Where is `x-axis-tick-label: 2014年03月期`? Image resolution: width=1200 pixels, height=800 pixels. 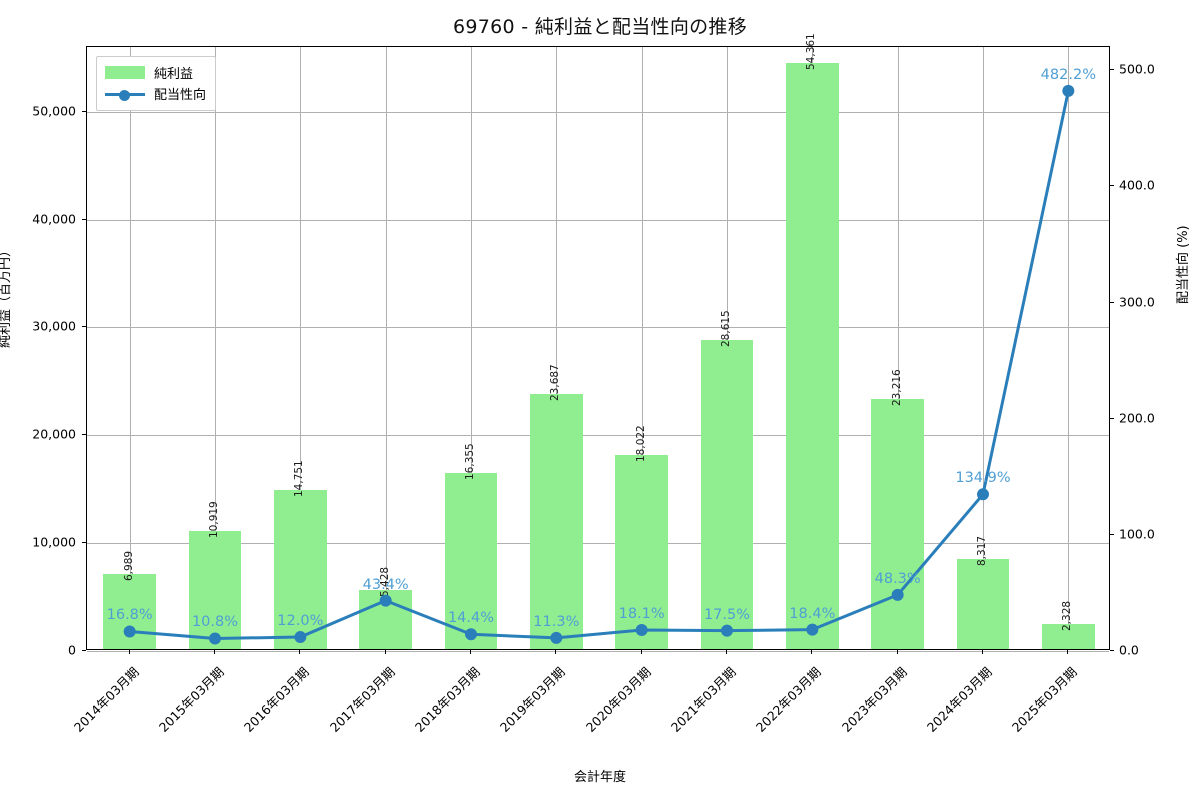
x-axis-tick-label: 2014年03月期 is located at coordinates (106, 699).